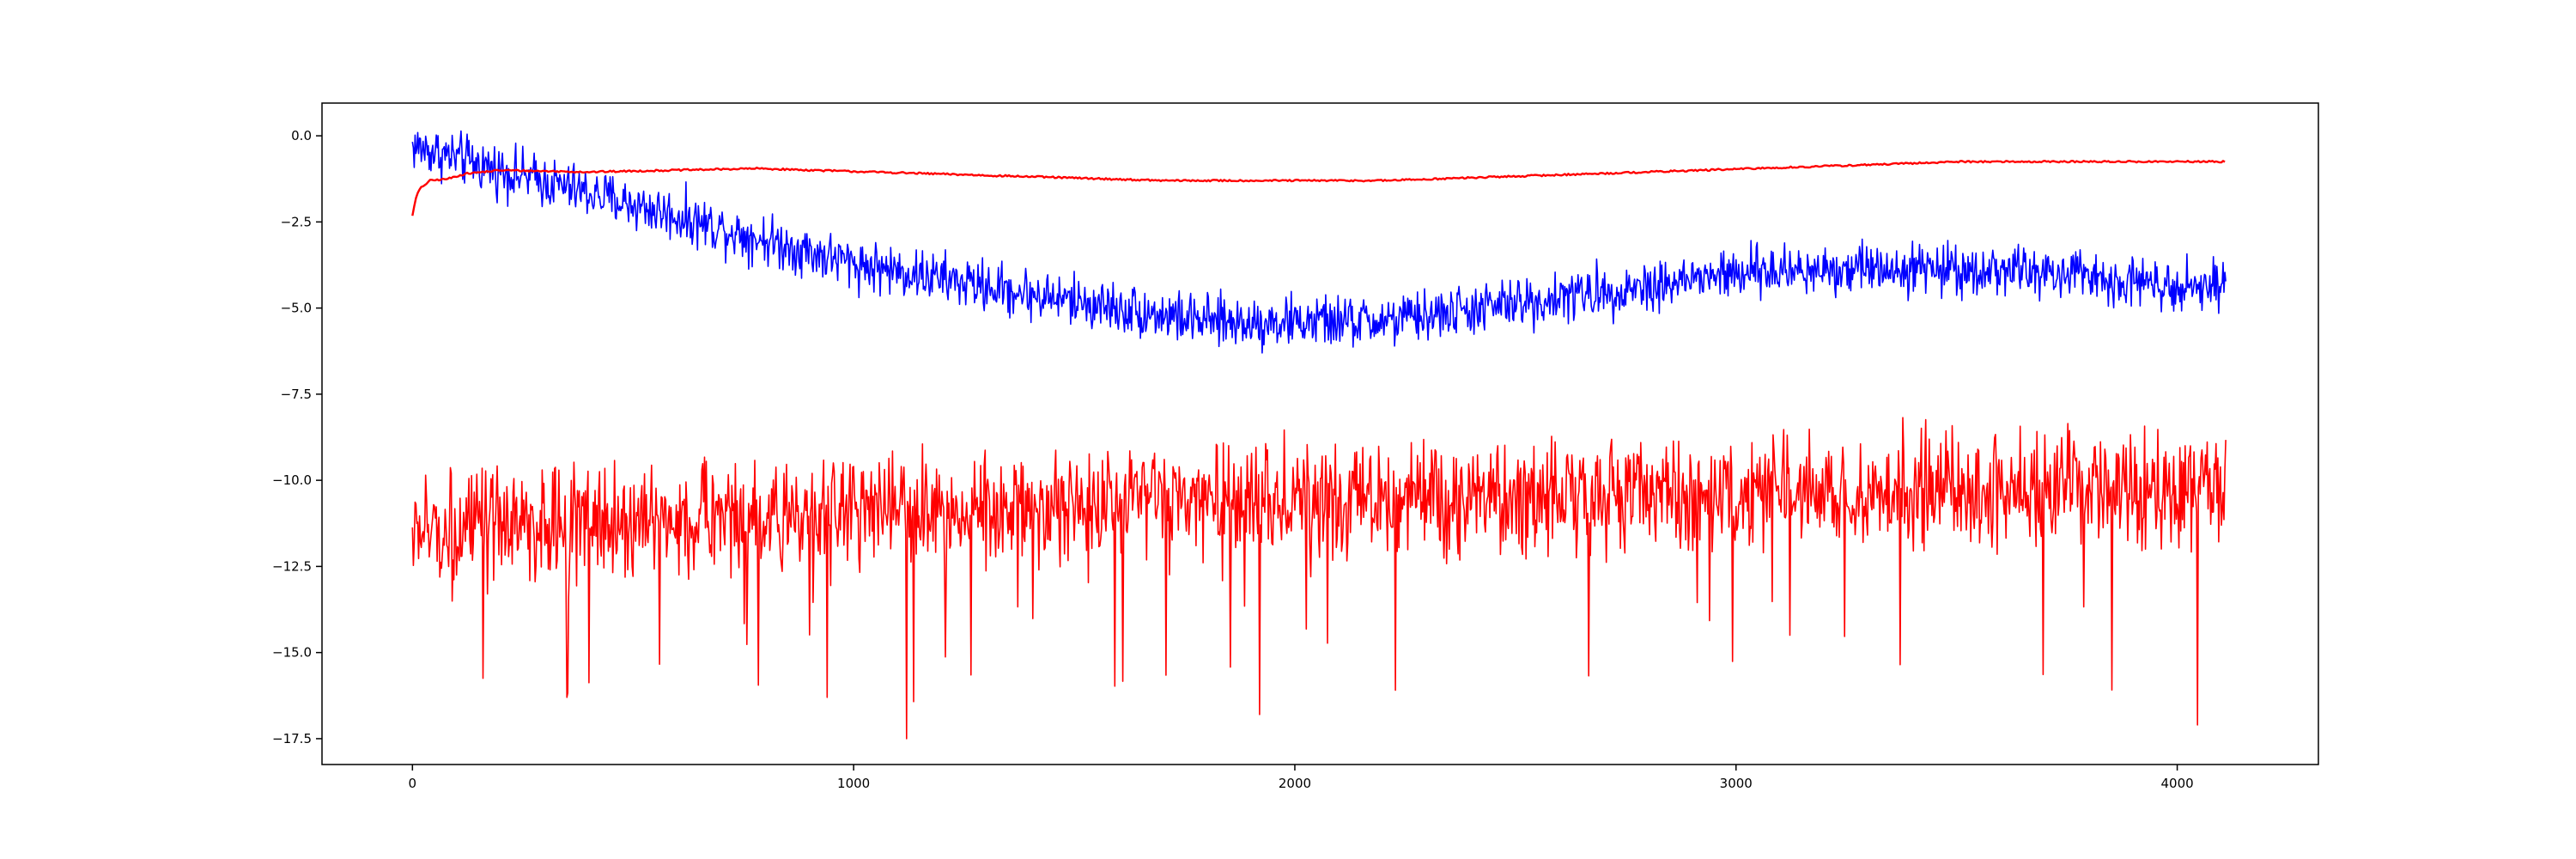 This screenshot has height=859, width=2576. Describe the element at coordinates (296, 394) in the screenshot. I see `y-tick-label: −7.5` at that location.